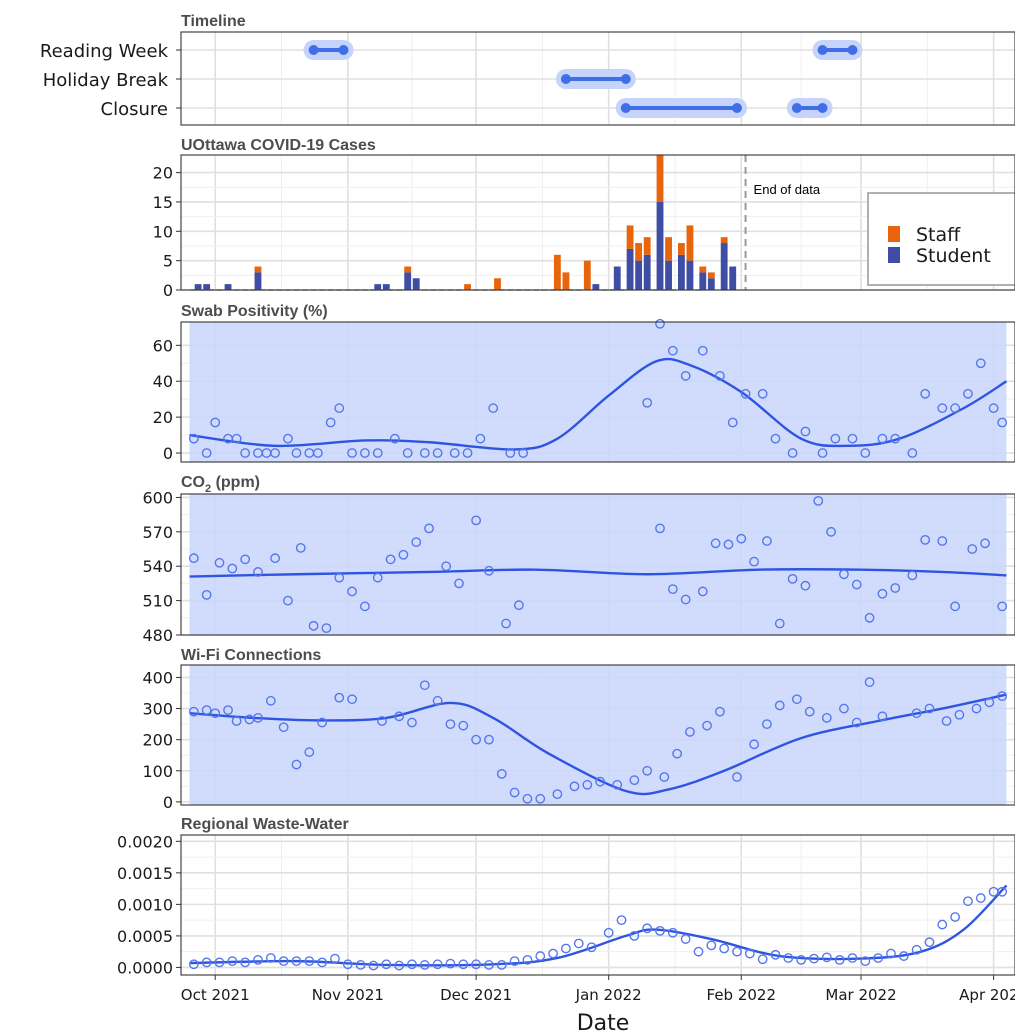  I want to click on y-tick-label: 600, so click(157, 497).